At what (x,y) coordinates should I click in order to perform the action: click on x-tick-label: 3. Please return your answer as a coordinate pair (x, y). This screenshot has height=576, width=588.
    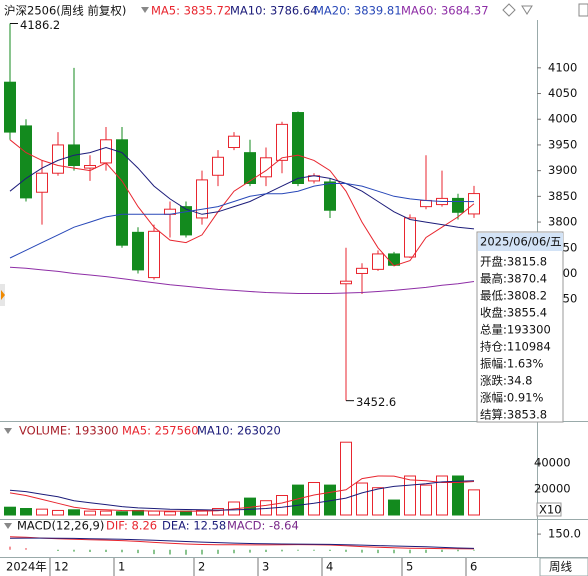
    Looking at the image, I should click on (265, 567).